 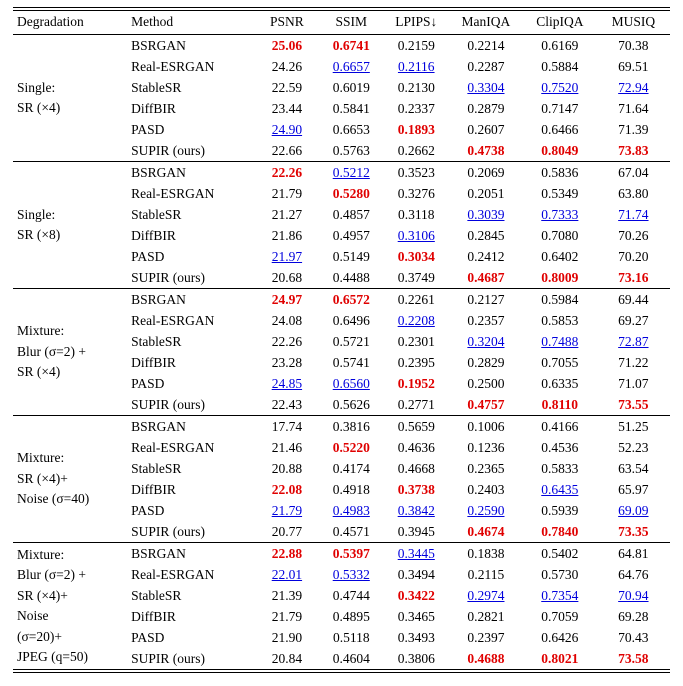 What do you see at coordinates (559, 172) in the screenshot?
I see `value-cell: 0.5836` at bounding box center [559, 172].